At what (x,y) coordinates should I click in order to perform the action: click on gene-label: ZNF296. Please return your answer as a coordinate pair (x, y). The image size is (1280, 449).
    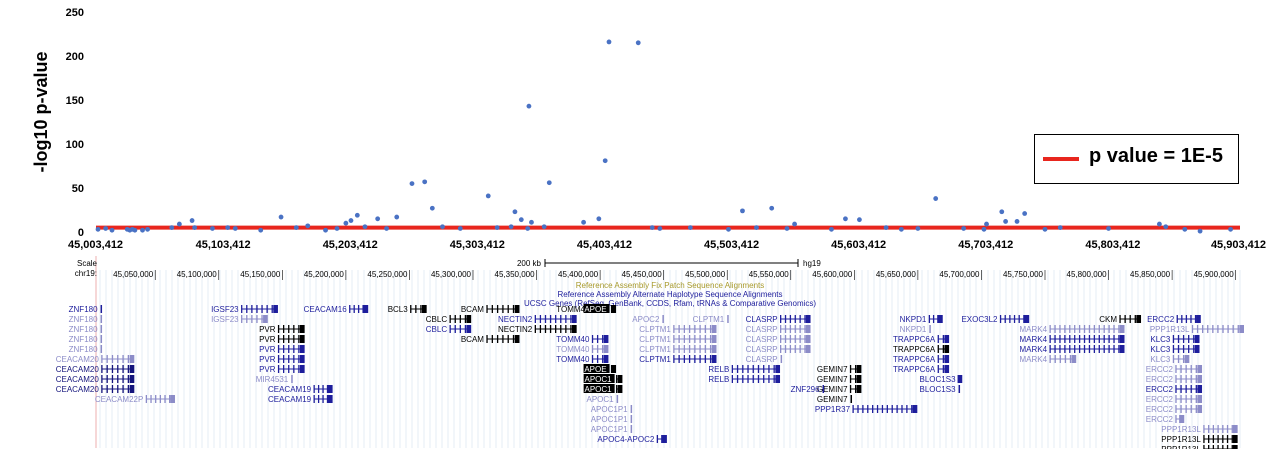
    Looking at the image, I should click on (805, 389).